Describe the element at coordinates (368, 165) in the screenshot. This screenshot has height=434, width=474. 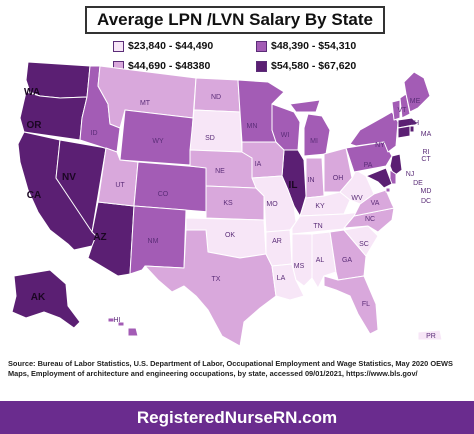
I see `state-label-pa: PA` at that location.